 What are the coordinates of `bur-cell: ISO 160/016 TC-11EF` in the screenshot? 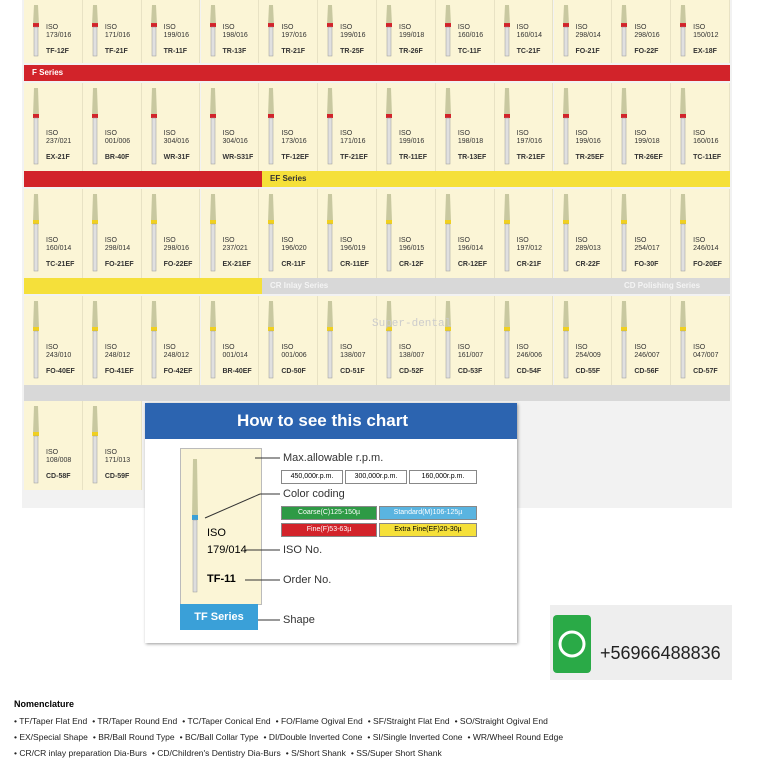 It's located at (700, 127).